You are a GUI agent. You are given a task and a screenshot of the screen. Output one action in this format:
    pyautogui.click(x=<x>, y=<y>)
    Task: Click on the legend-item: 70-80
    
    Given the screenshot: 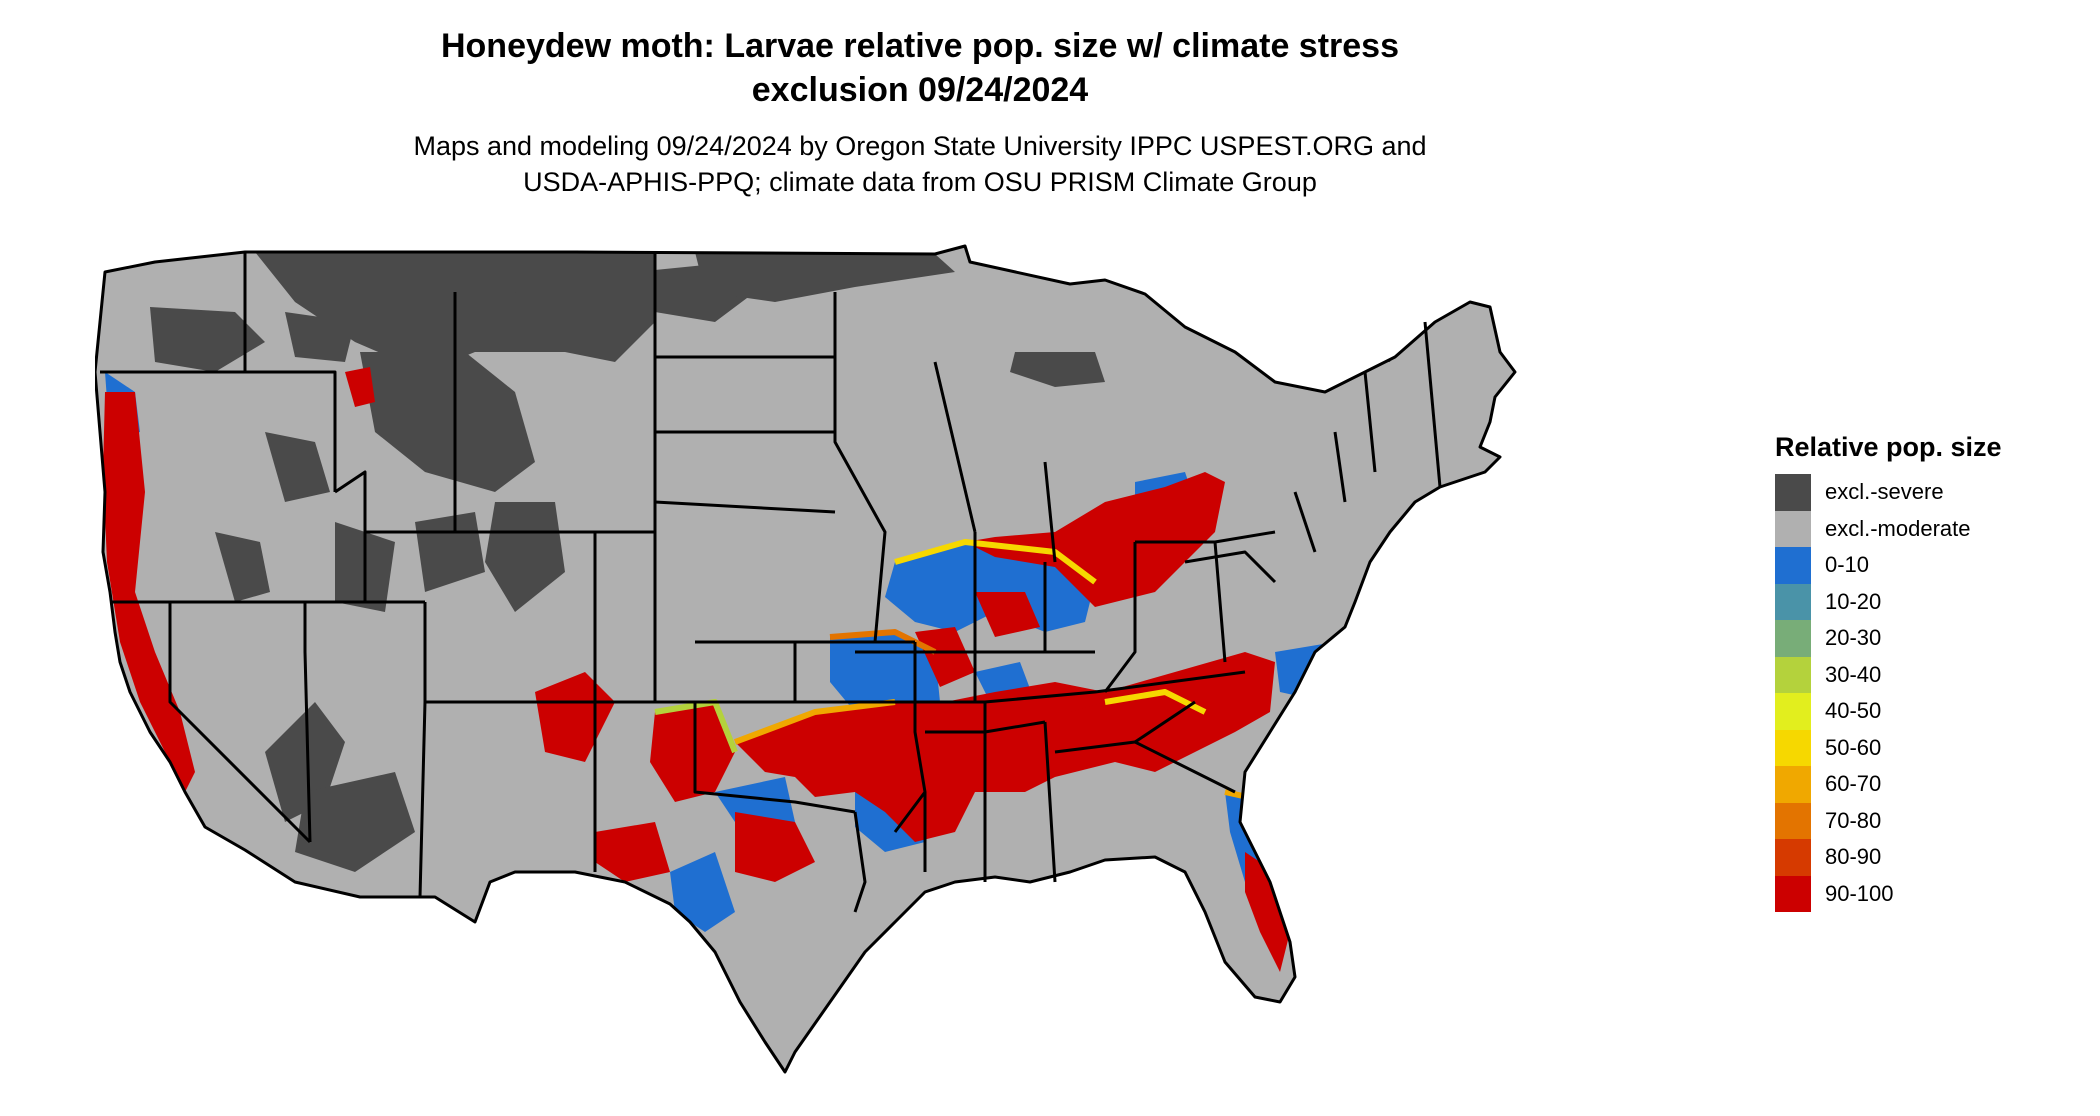 What is the action you would take?
    pyautogui.click(x=1925, y=820)
    